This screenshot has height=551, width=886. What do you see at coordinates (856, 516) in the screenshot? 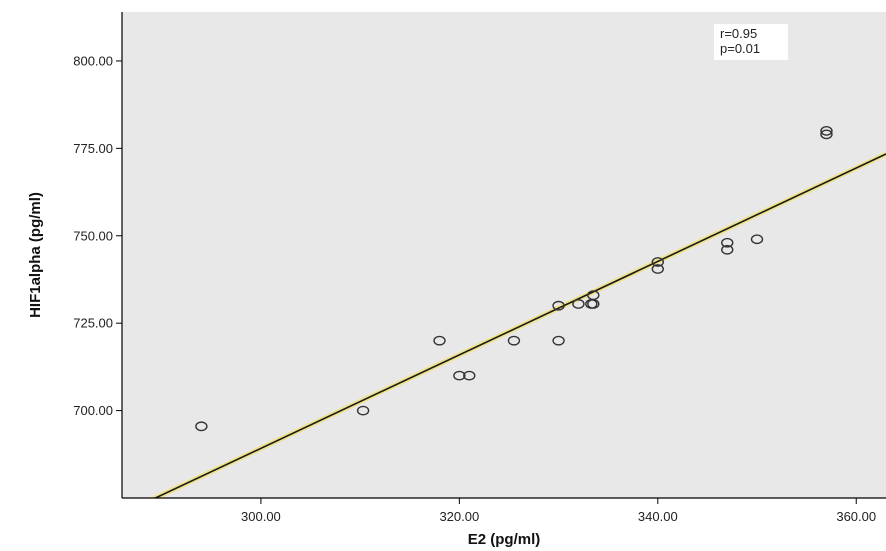
I see `x-tick-label: 360.00` at bounding box center [856, 516].